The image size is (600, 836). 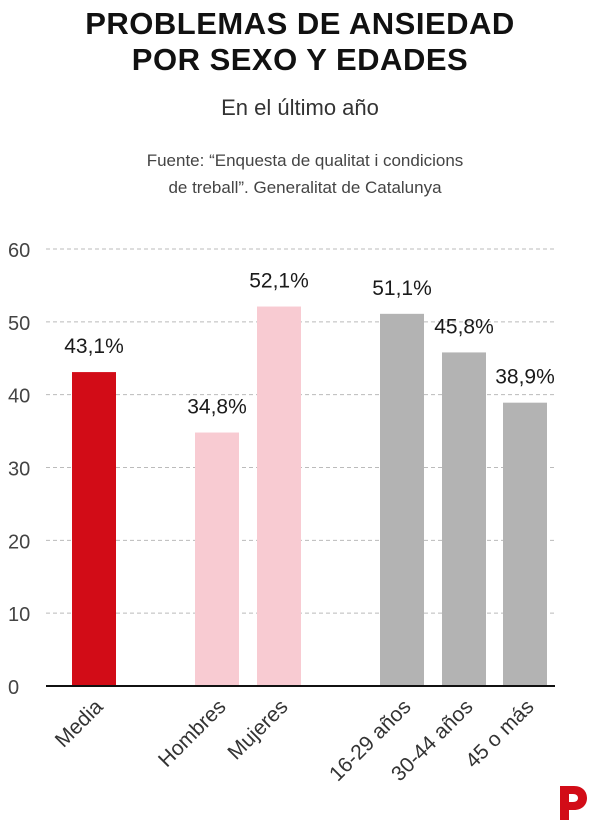 I want to click on data-label: 43,1%, so click(x=94, y=346).